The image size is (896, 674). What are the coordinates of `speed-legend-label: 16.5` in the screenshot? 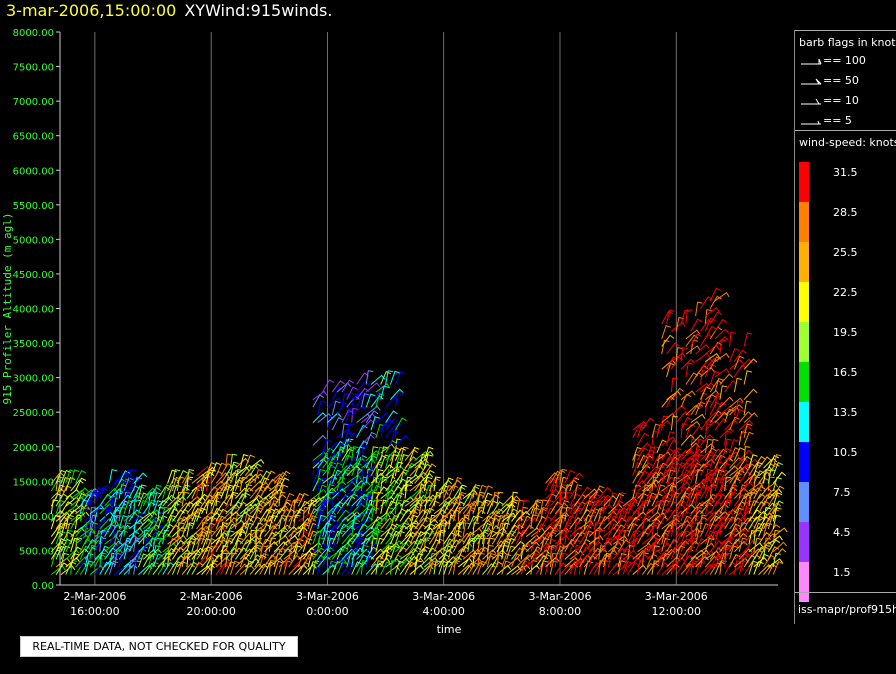 It's located at (845, 372).